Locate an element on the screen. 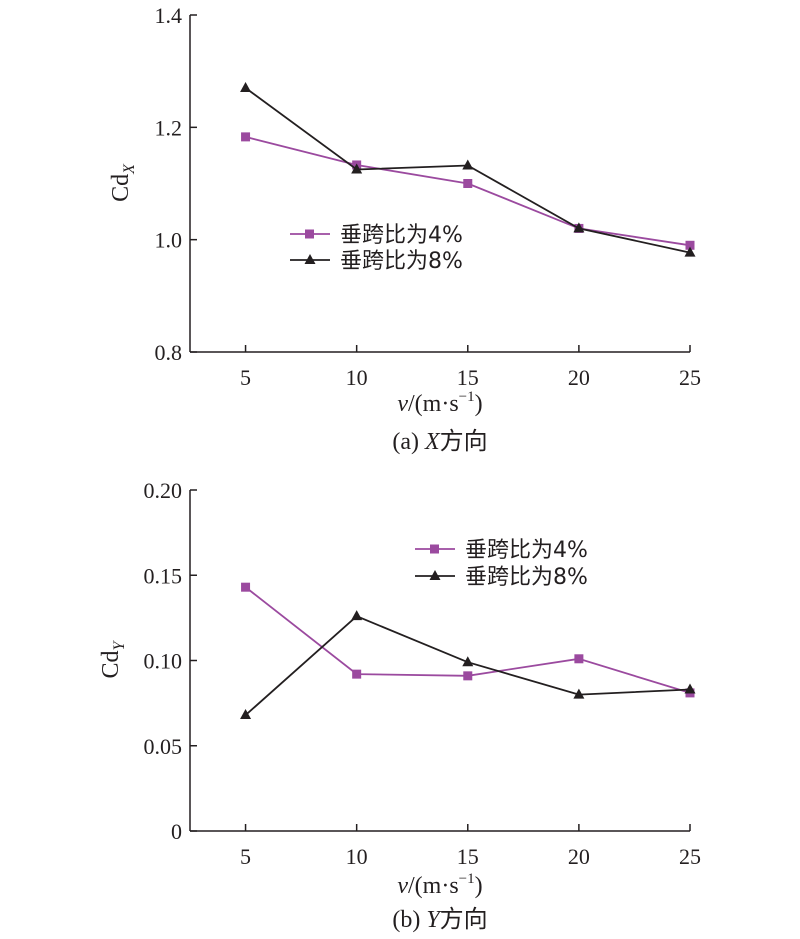 Image resolution: width=800 pixels, height=939 pixels. panel-b-y-ticks: 0 0.05 0.10 0.15 0.20 is located at coordinates (170, 661).